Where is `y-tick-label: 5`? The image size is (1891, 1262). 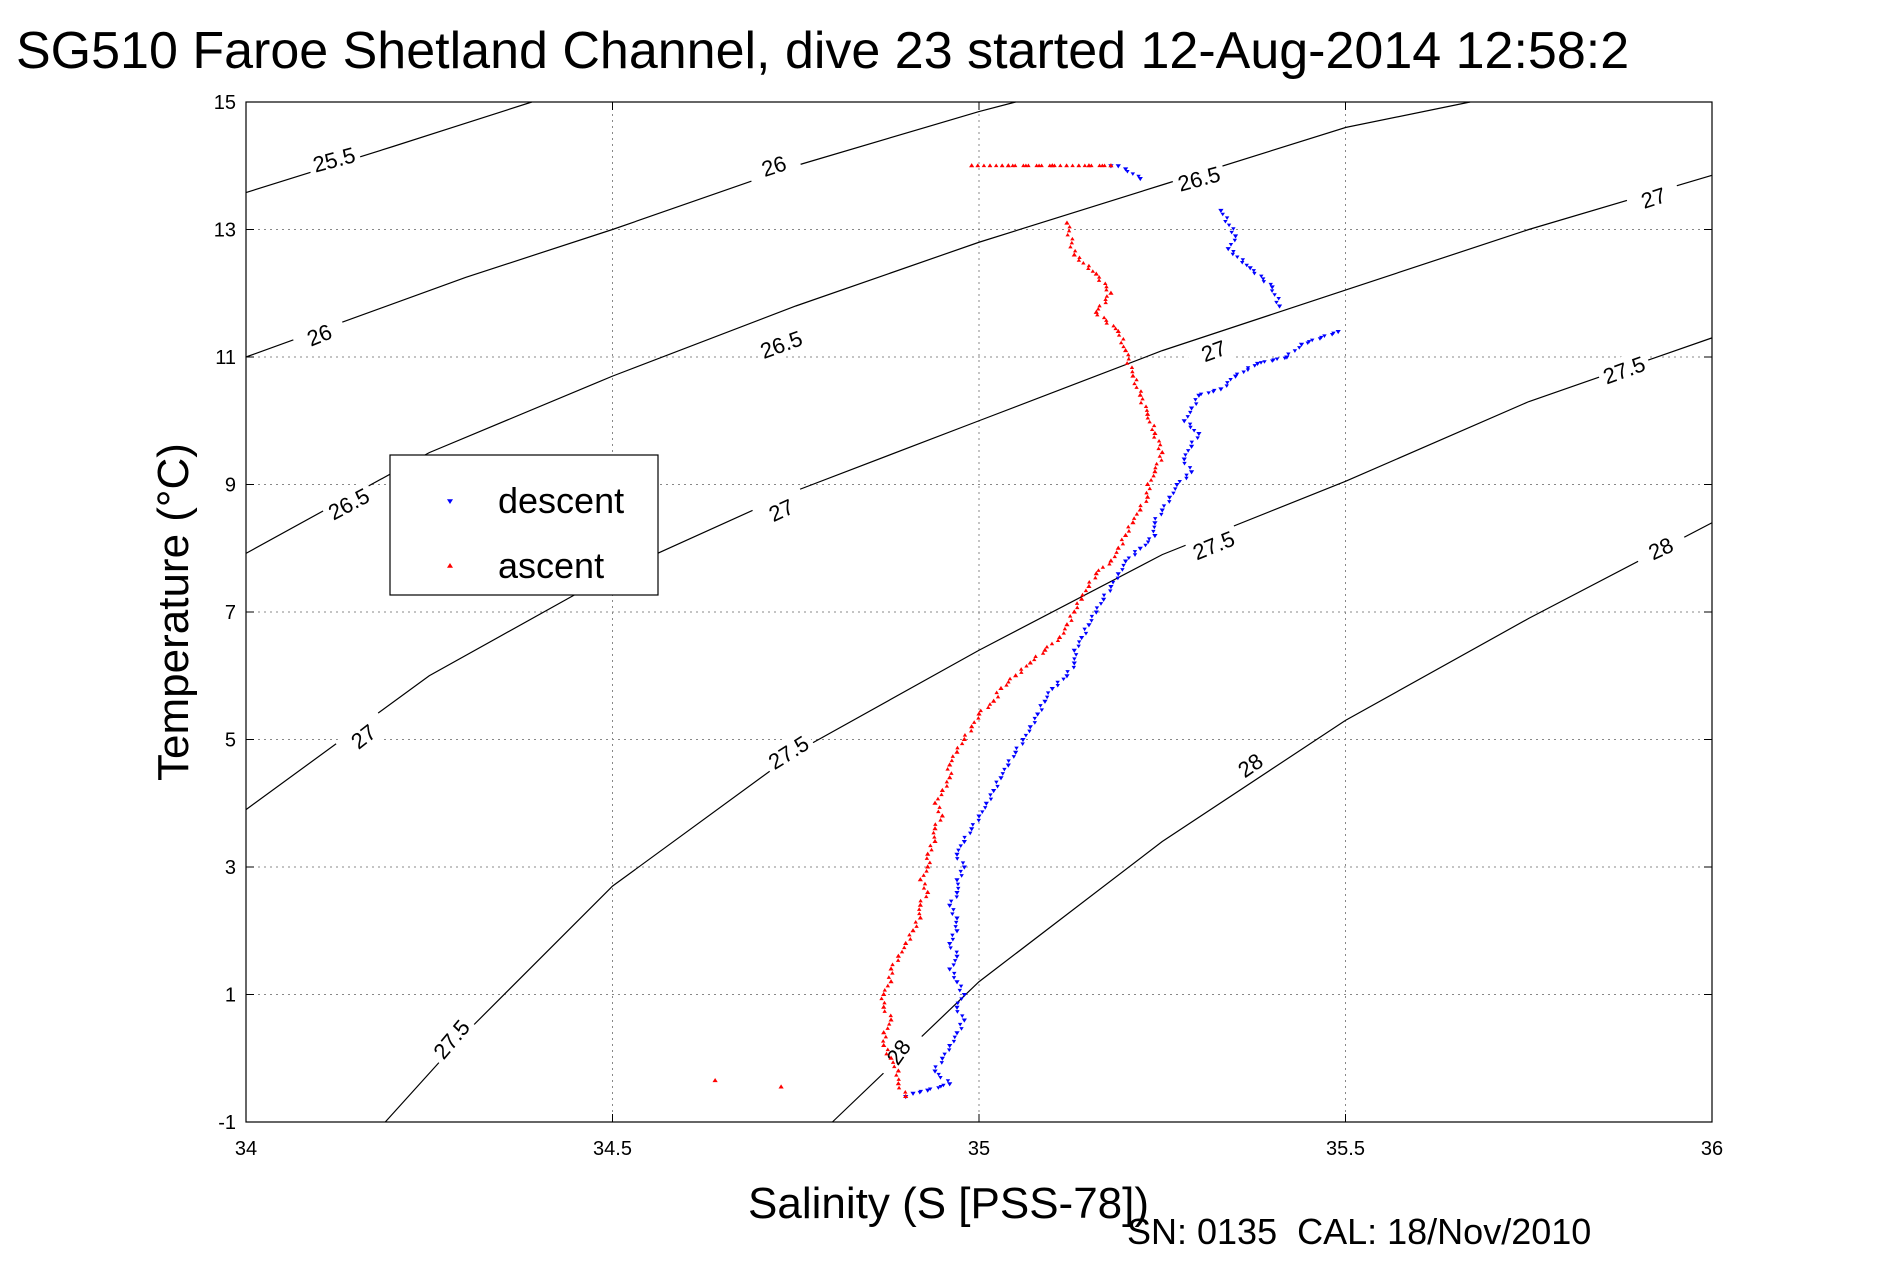
y-tick-label: 5 is located at coordinates (230, 741).